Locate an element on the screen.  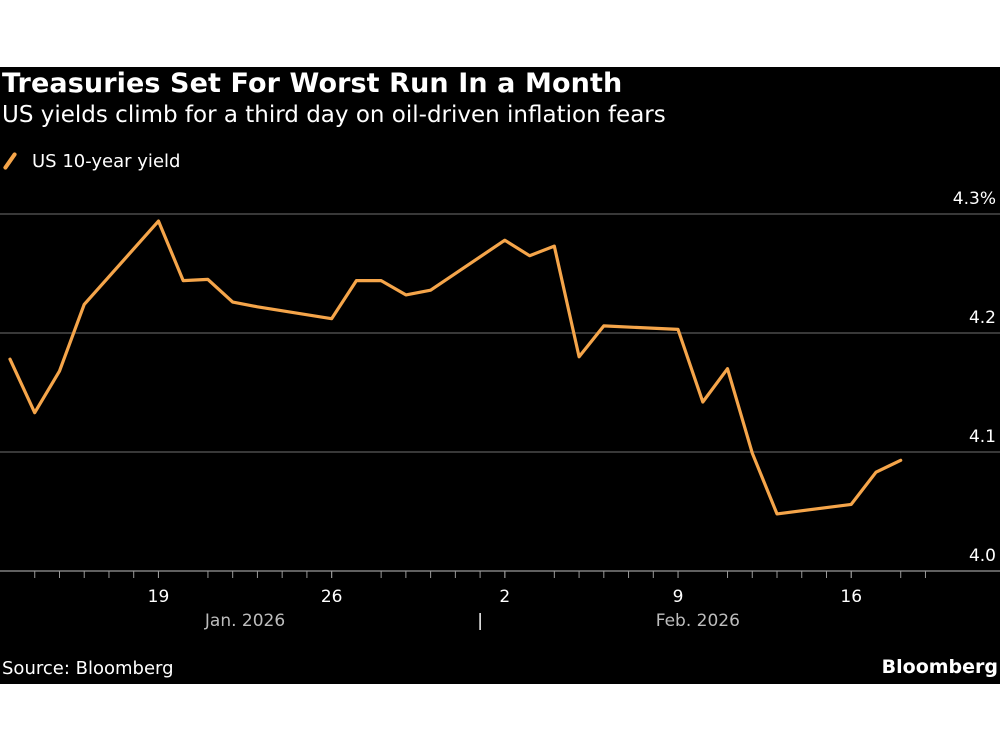
legend: US 10-year yield is located at coordinates (91, 161).